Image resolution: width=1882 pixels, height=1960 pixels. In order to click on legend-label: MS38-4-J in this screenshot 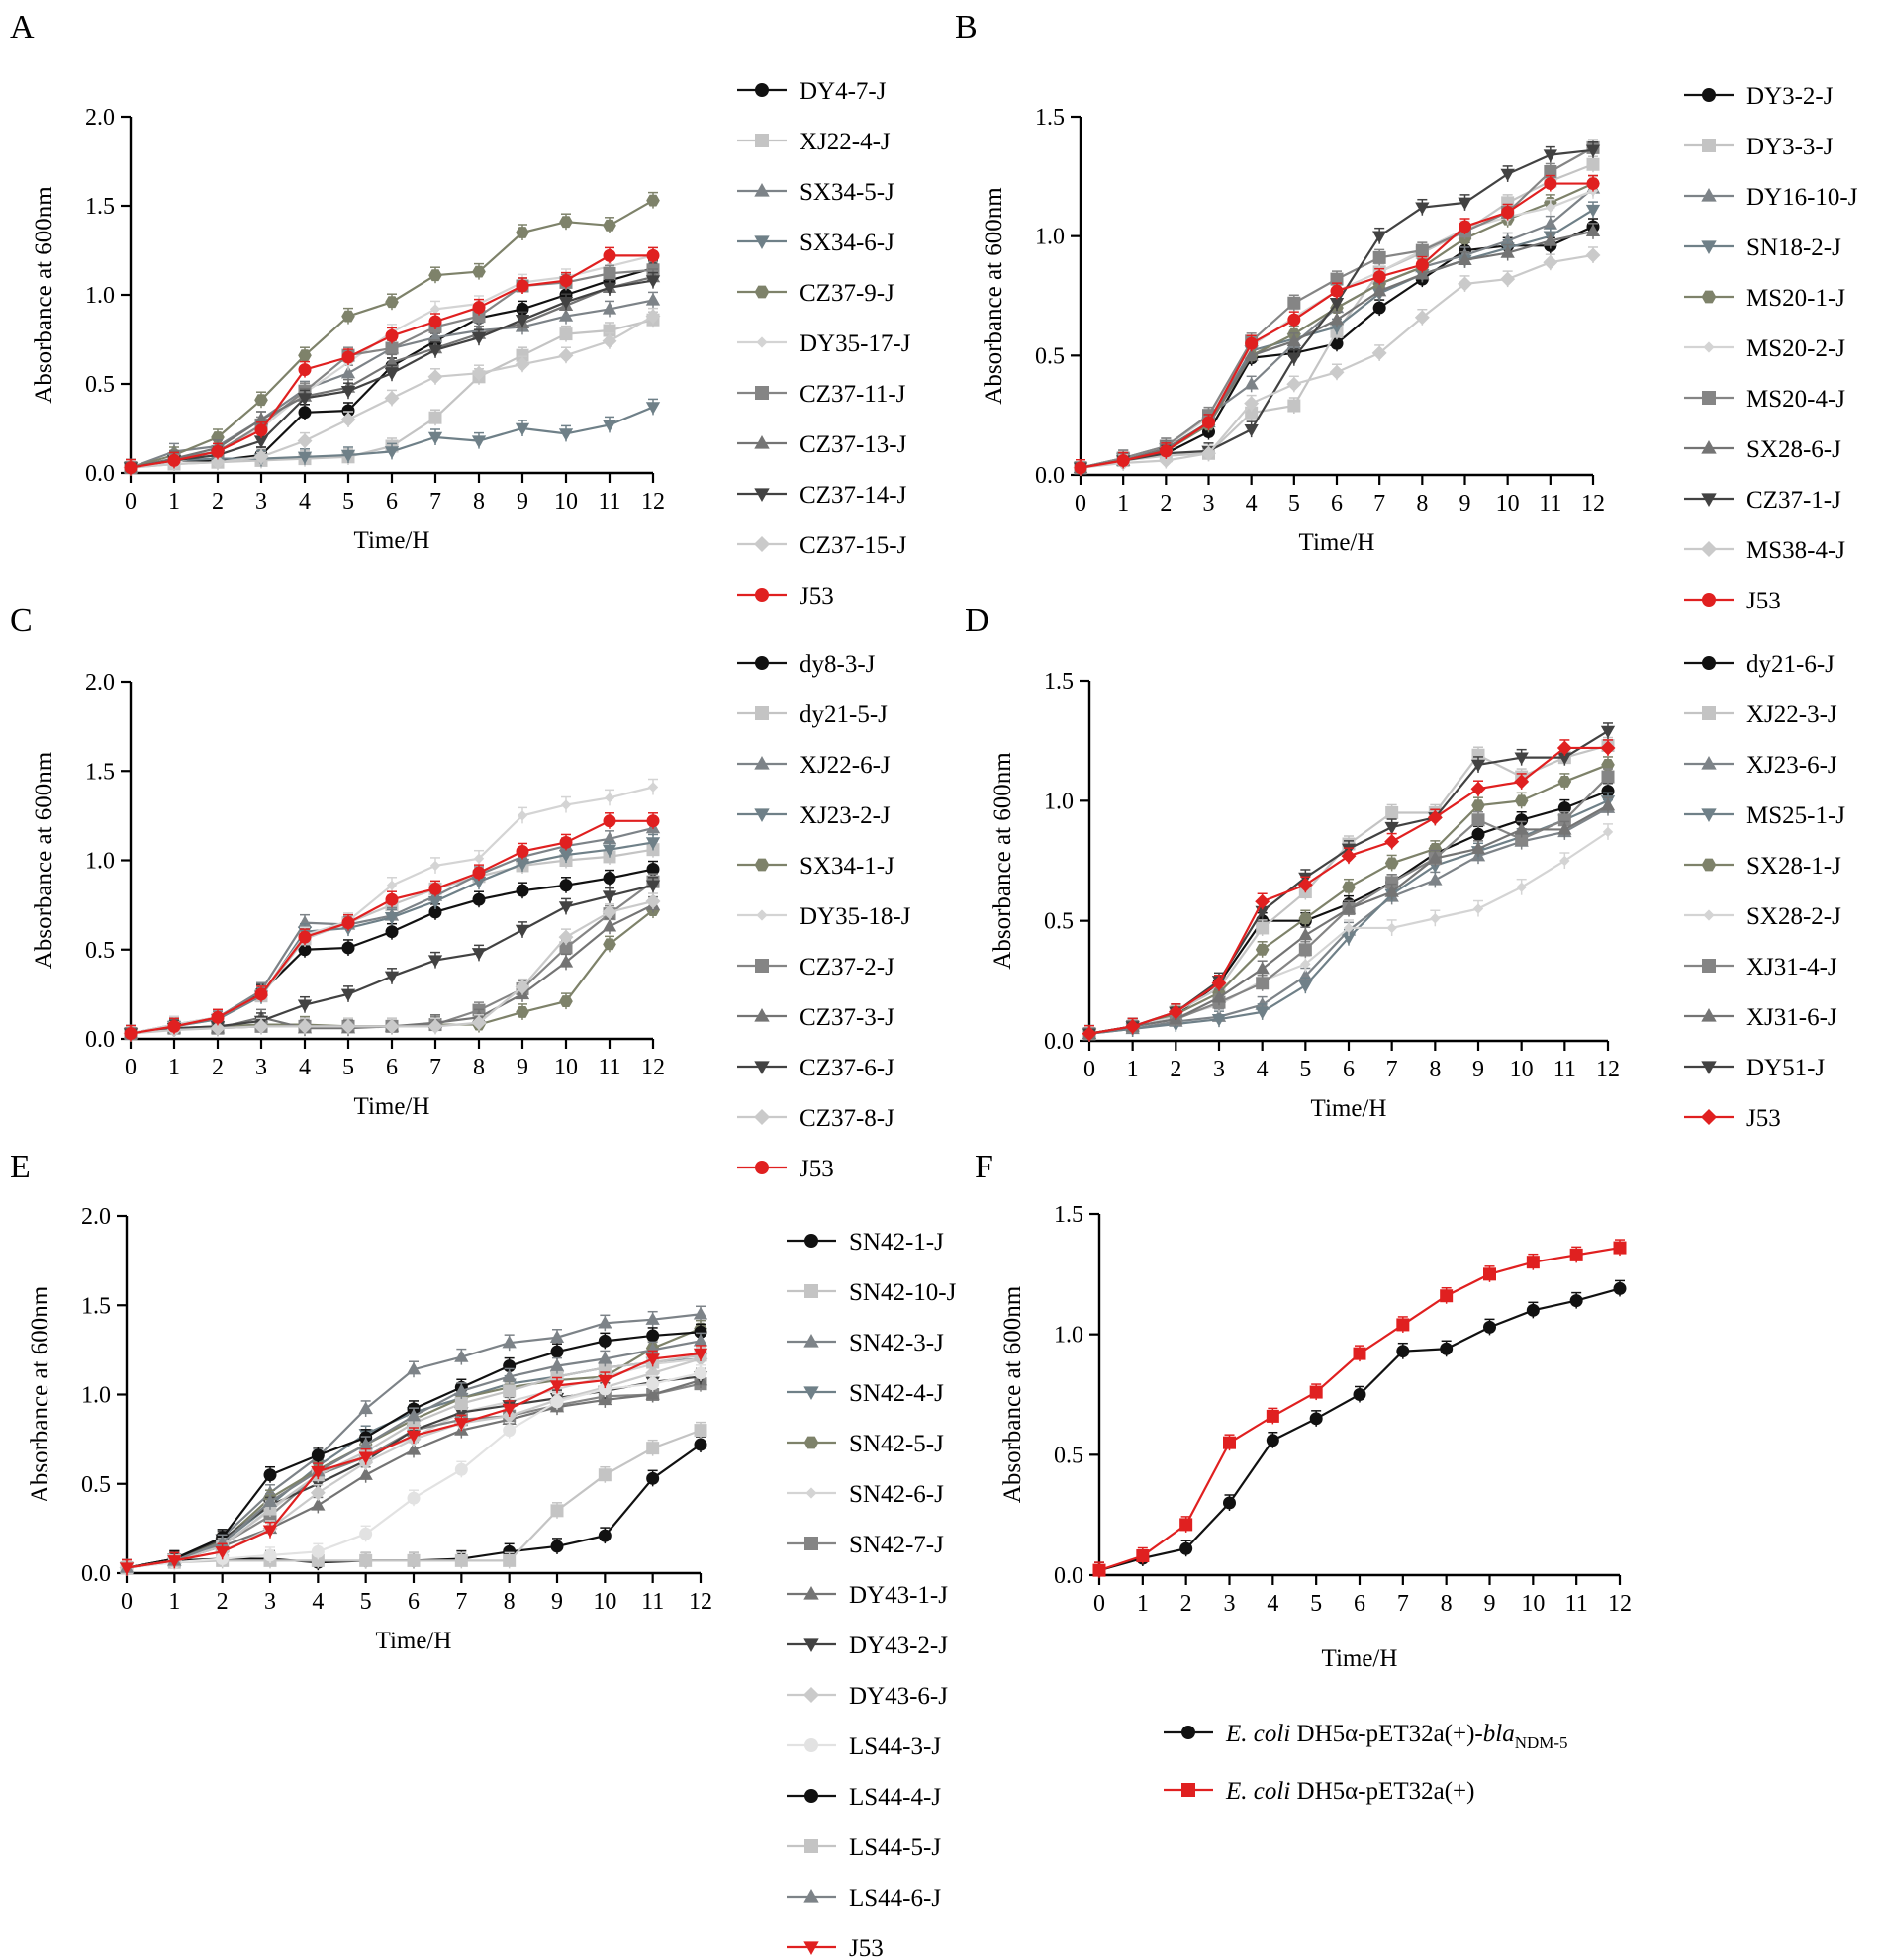, I will do `click(1795, 550)`.